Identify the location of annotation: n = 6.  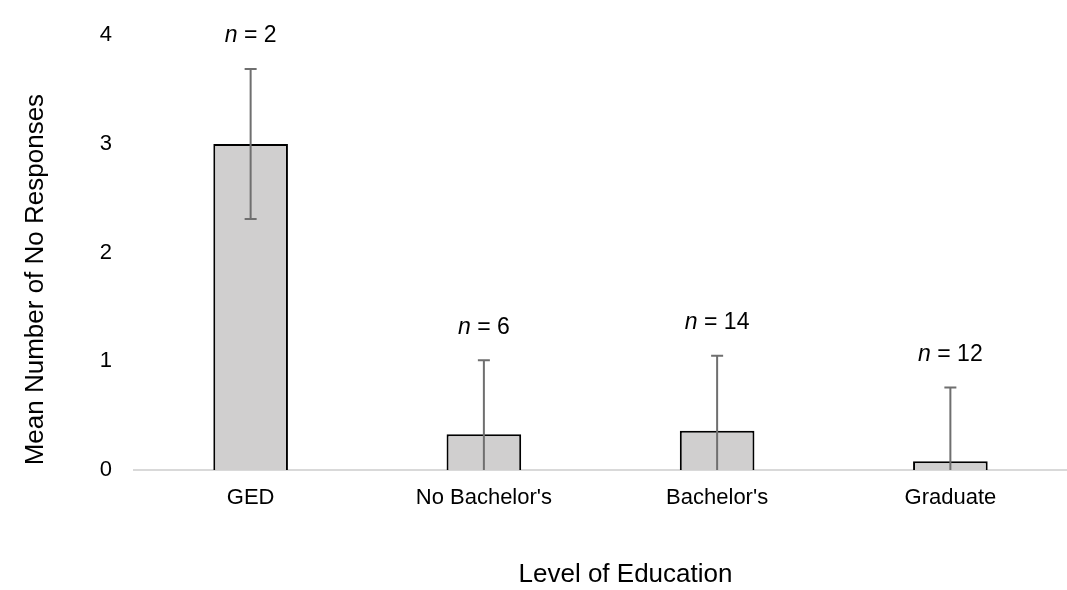
(483, 325).